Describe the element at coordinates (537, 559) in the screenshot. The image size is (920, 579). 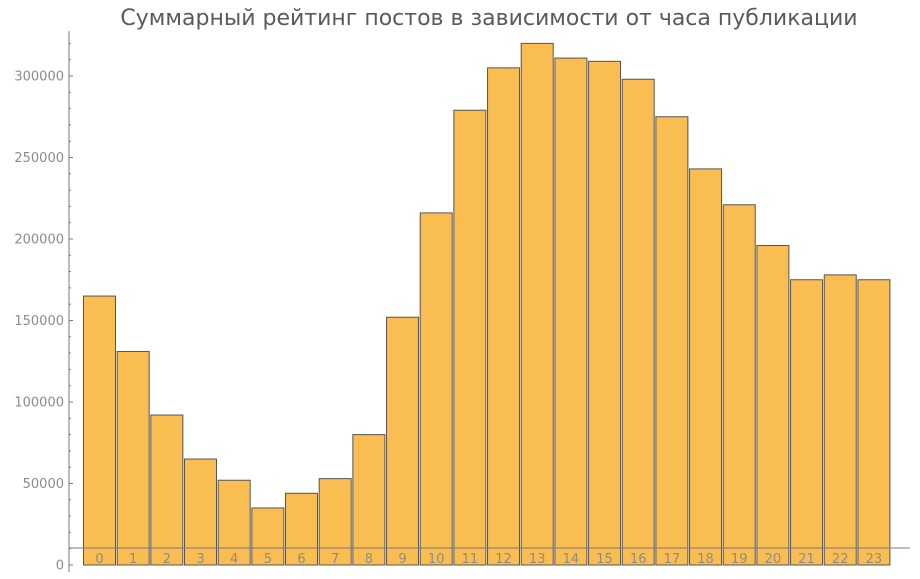
I see `x-tick-label: 13` at that location.